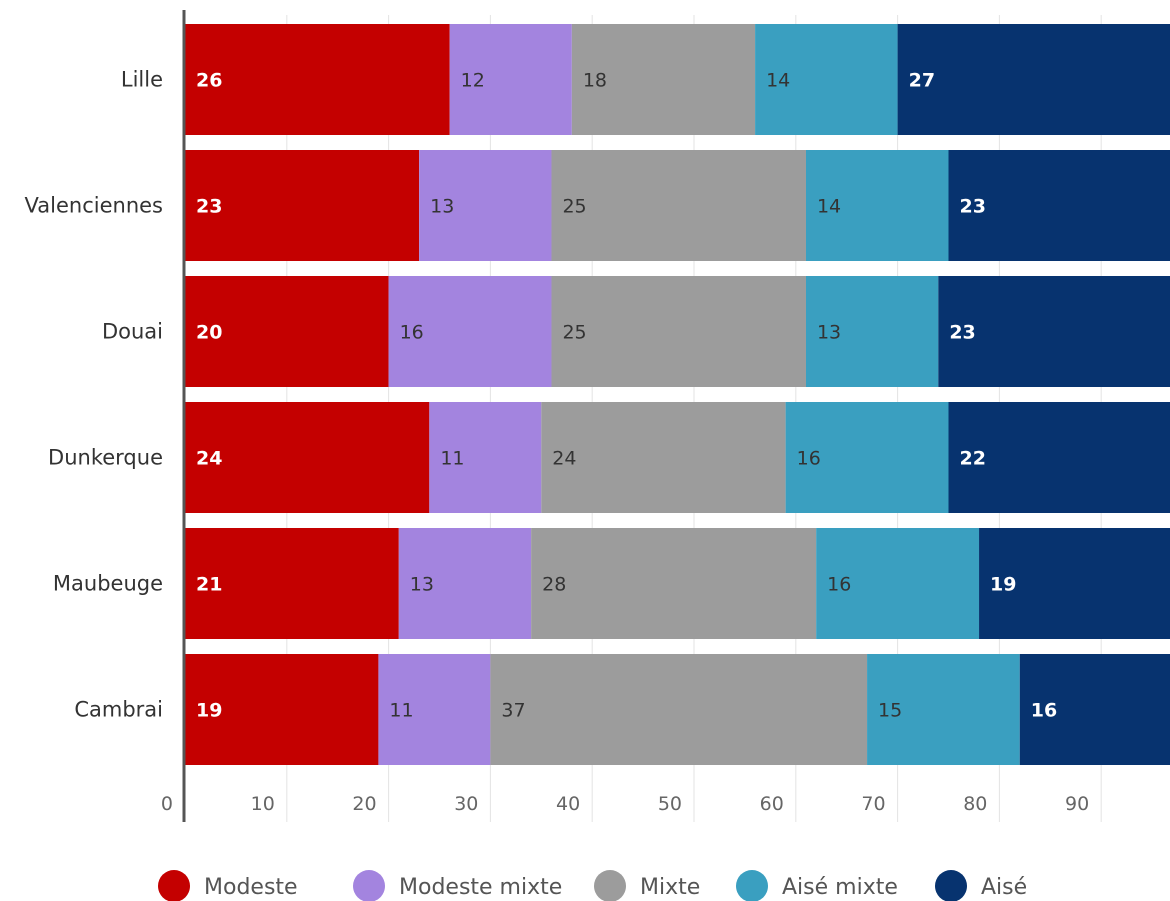 The height and width of the screenshot is (901, 1170). What do you see at coordinates (568, 804) in the screenshot?
I see `x-tick-label: 40` at bounding box center [568, 804].